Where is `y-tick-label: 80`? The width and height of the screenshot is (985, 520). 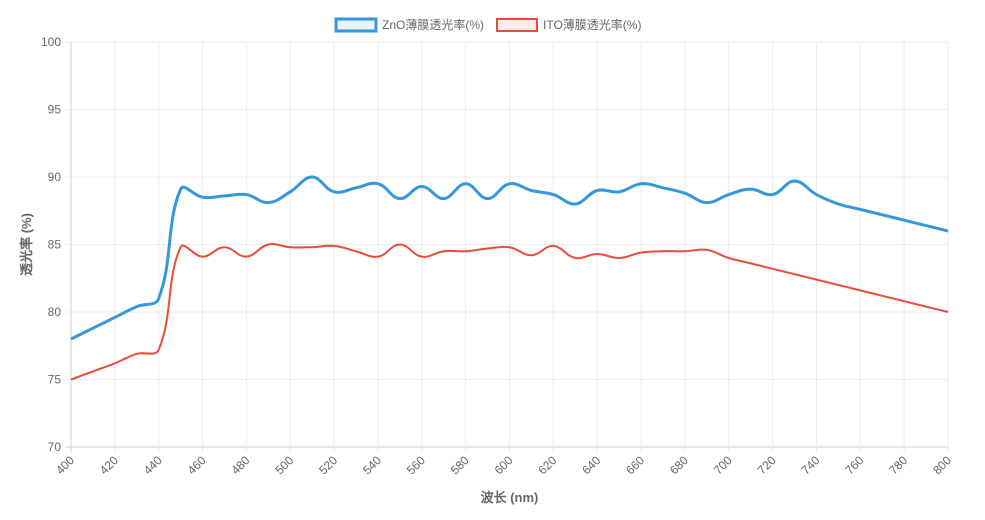
y-tick-label: 80 is located at coordinates (55, 312).